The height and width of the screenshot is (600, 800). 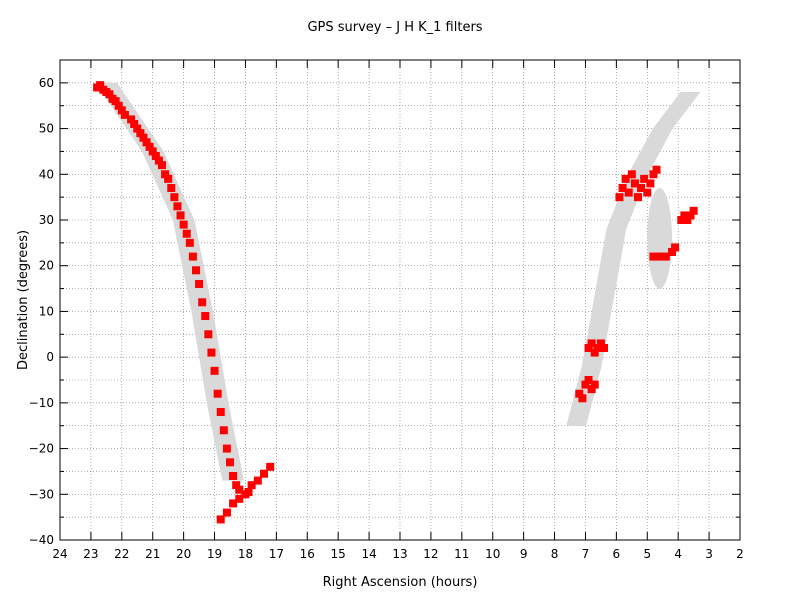 I want to click on x-tick-label: 13, so click(x=399, y=554).